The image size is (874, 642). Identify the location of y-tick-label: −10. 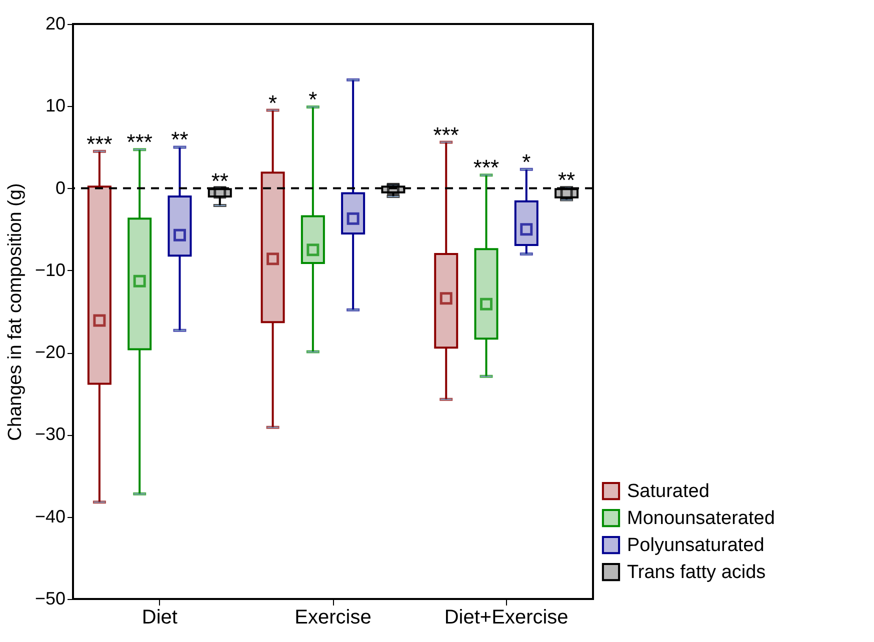
(50, 270).